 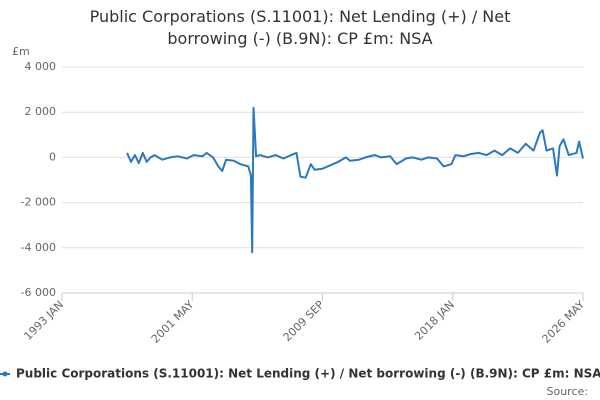 I want to click on x-tick-label: 1993 JAN, so click(x=43, y=320).